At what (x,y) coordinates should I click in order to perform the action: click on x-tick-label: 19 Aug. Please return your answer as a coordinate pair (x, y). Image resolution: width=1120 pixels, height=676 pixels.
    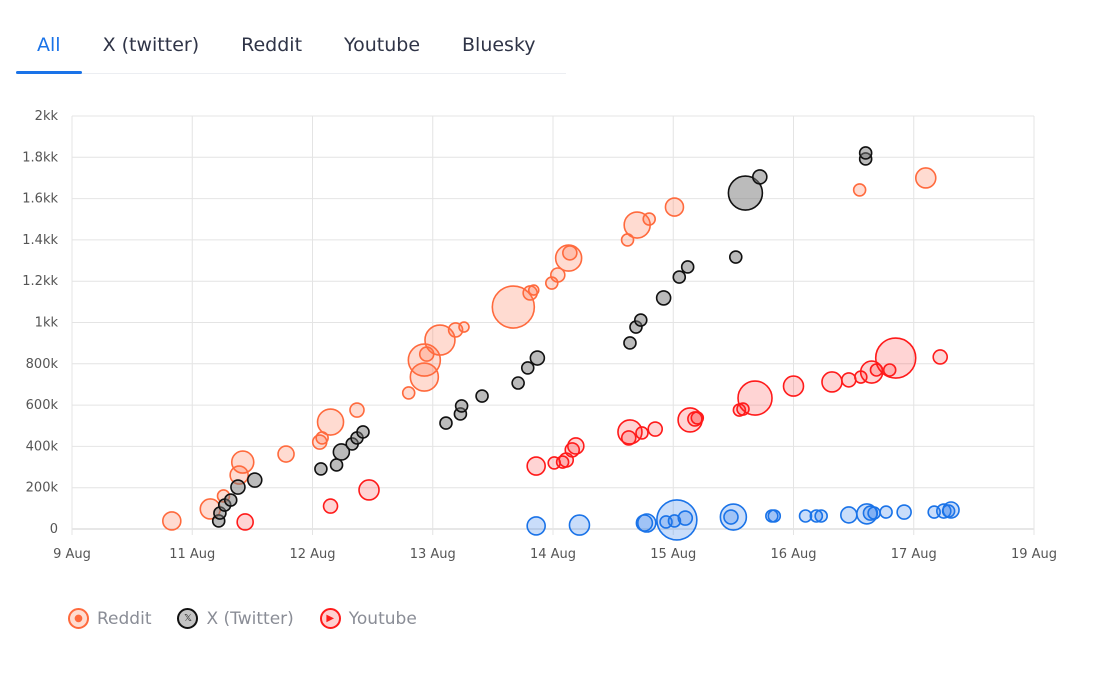
    Looking at the image, I should click on (1034, 554).